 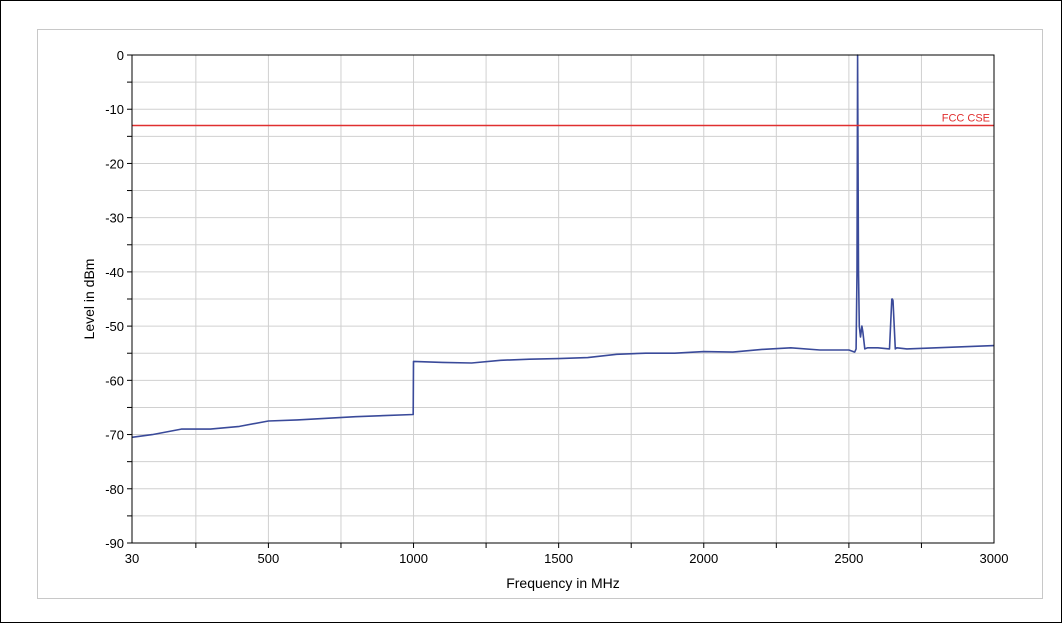 What do you see at coordinates (114, 299) in the screenshot?
I see `y-tick-labels: 0 -10 -20 -30 -40 -50 -60 -70 -80 -90` at bounding box center [114, 299].